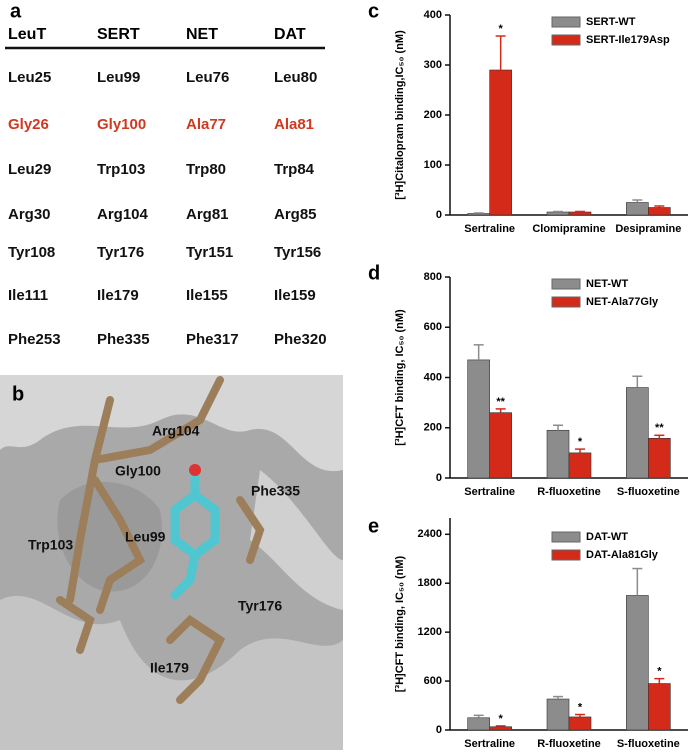 This screenshot has width=694, height=755. I want to click on table-cell: Ala77, so click(206, 124).